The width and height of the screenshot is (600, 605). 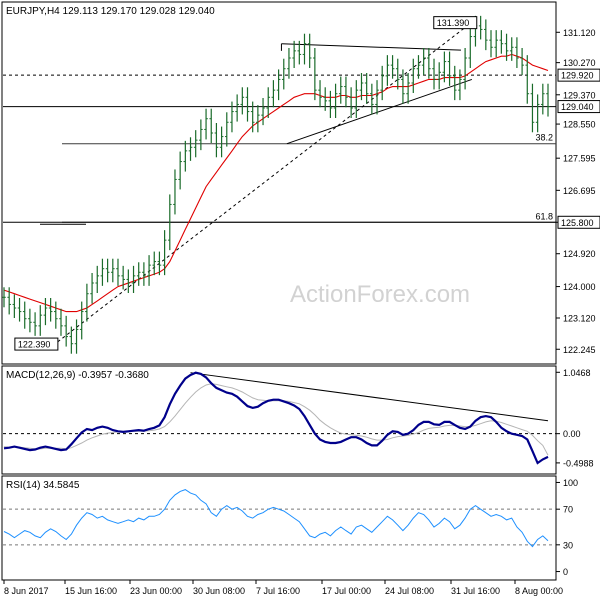 I want to click on rsi-axis-tick-label: 100, so click(x=570, y=483).